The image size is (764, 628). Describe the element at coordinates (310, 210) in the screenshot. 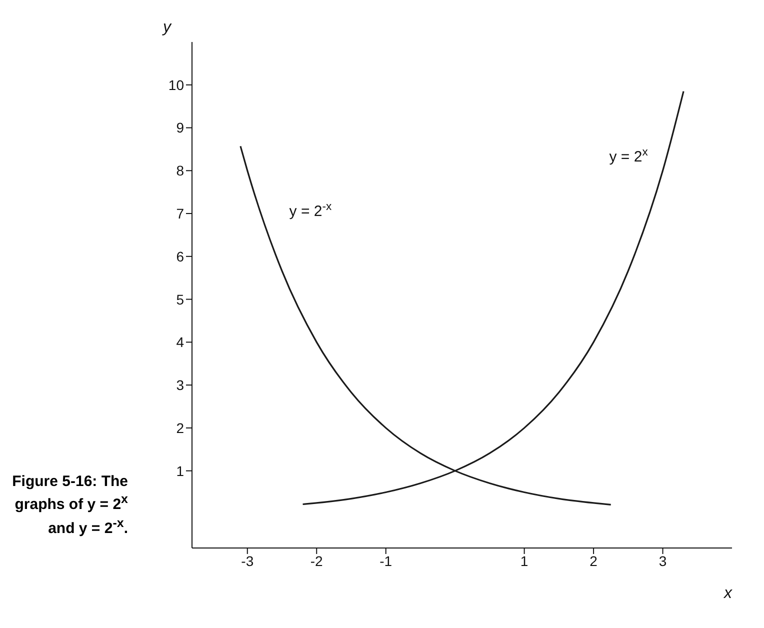

I see `series-label: y = 2$^{-x}$` at that location.